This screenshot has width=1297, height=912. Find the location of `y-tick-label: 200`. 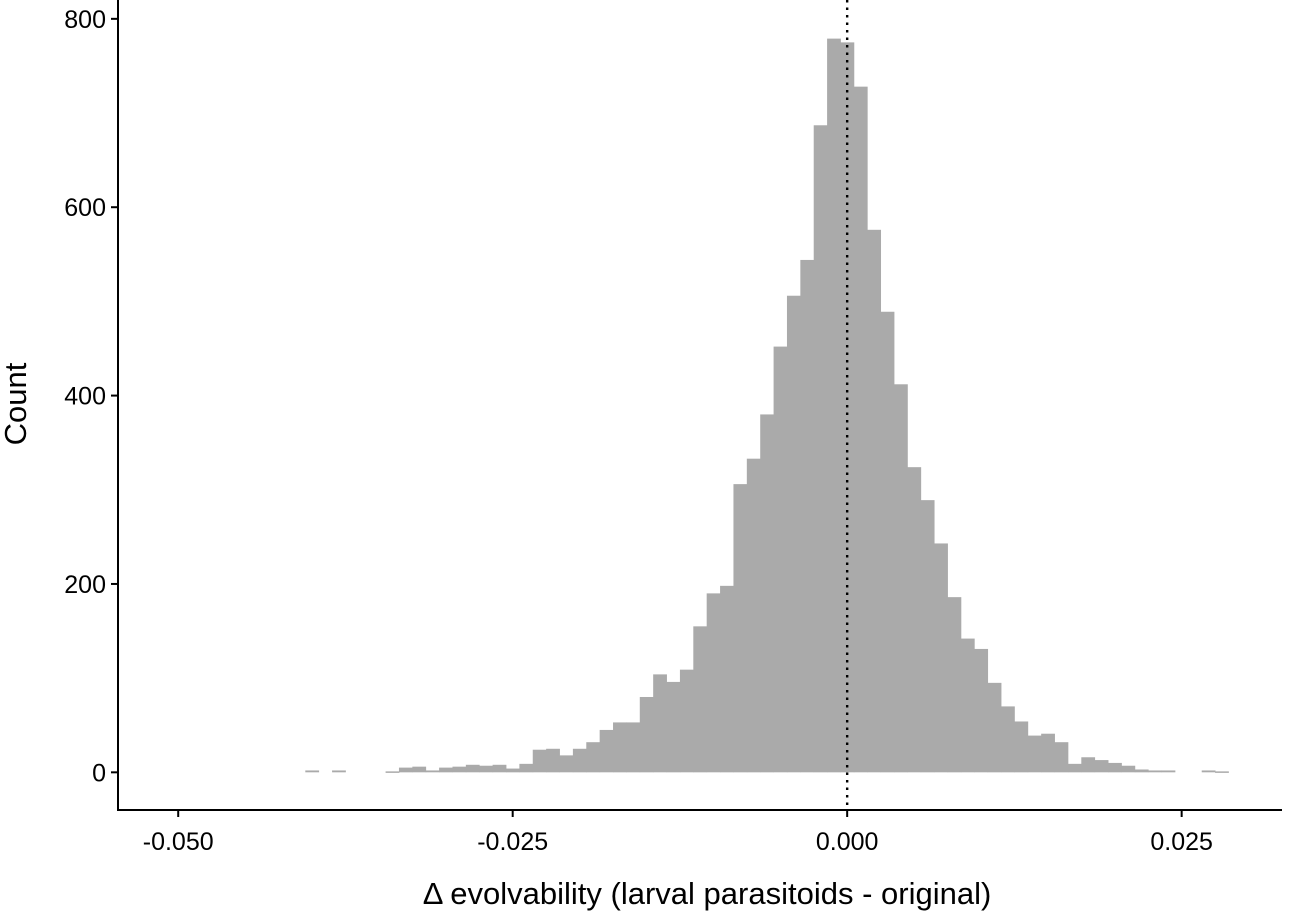

y-tick-label: 200 is located at coordinates (85, 585).